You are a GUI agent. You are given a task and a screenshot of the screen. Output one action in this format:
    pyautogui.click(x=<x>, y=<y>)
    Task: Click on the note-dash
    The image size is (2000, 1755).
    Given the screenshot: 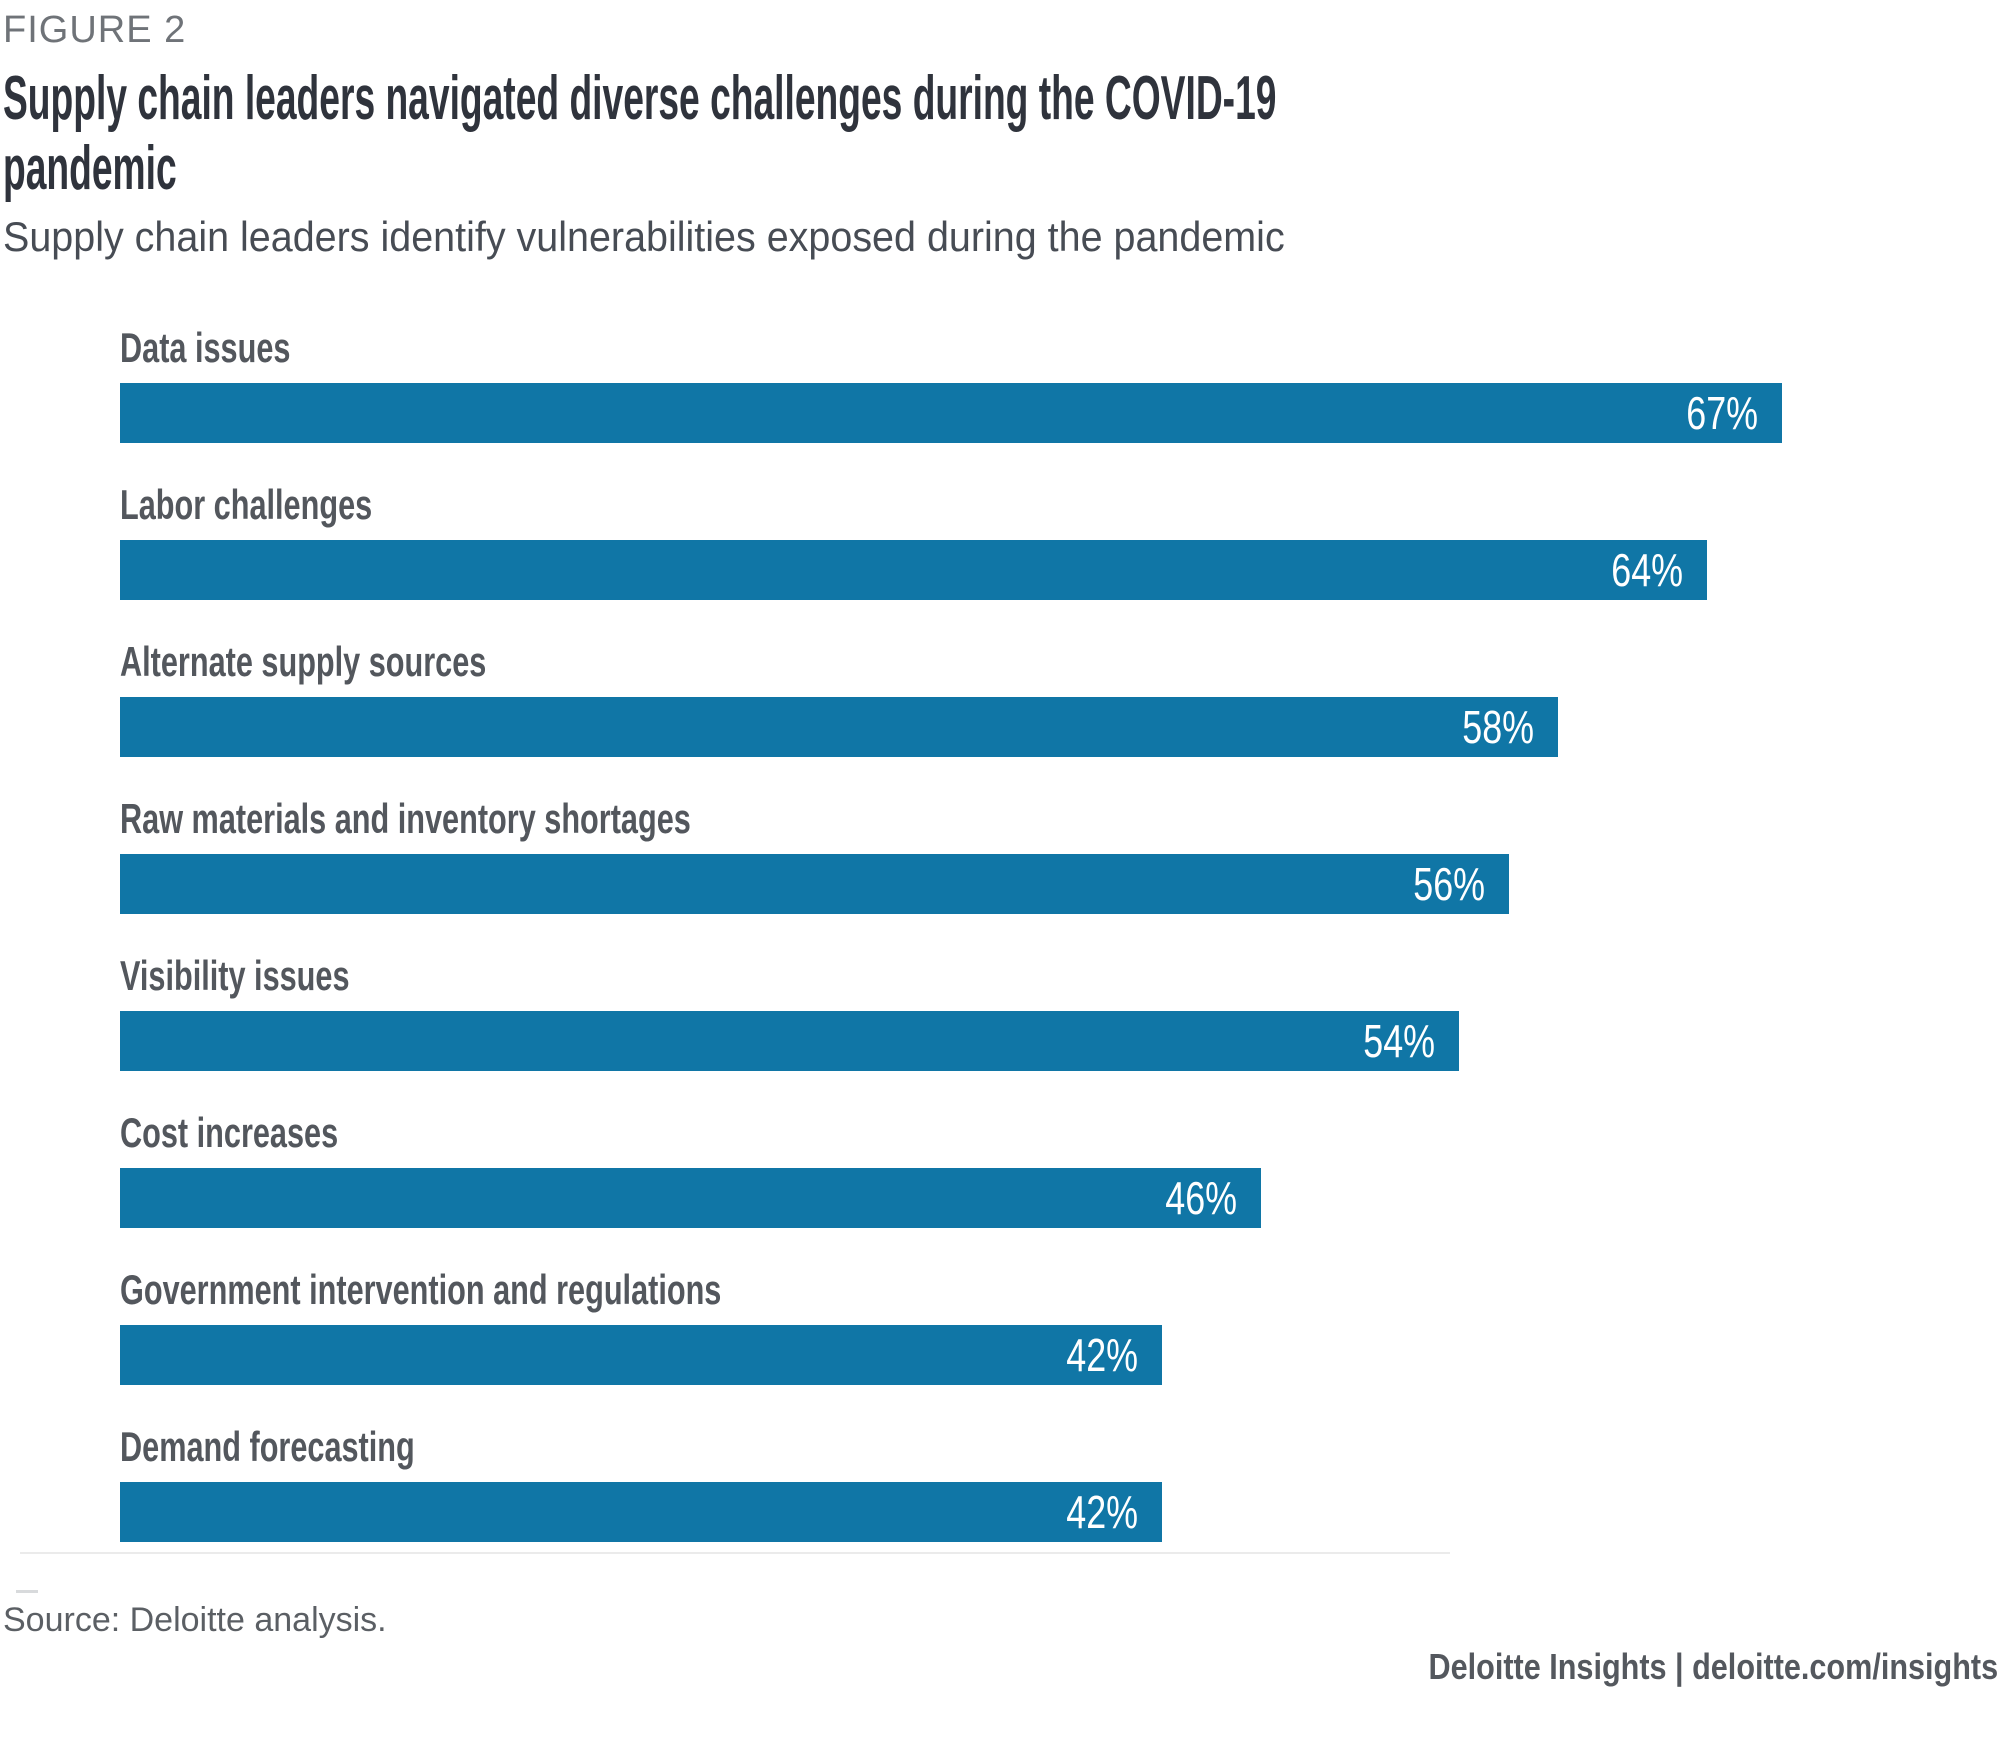 What is the action you would take?
    pyautogui.click(x=27, y=1591)
    